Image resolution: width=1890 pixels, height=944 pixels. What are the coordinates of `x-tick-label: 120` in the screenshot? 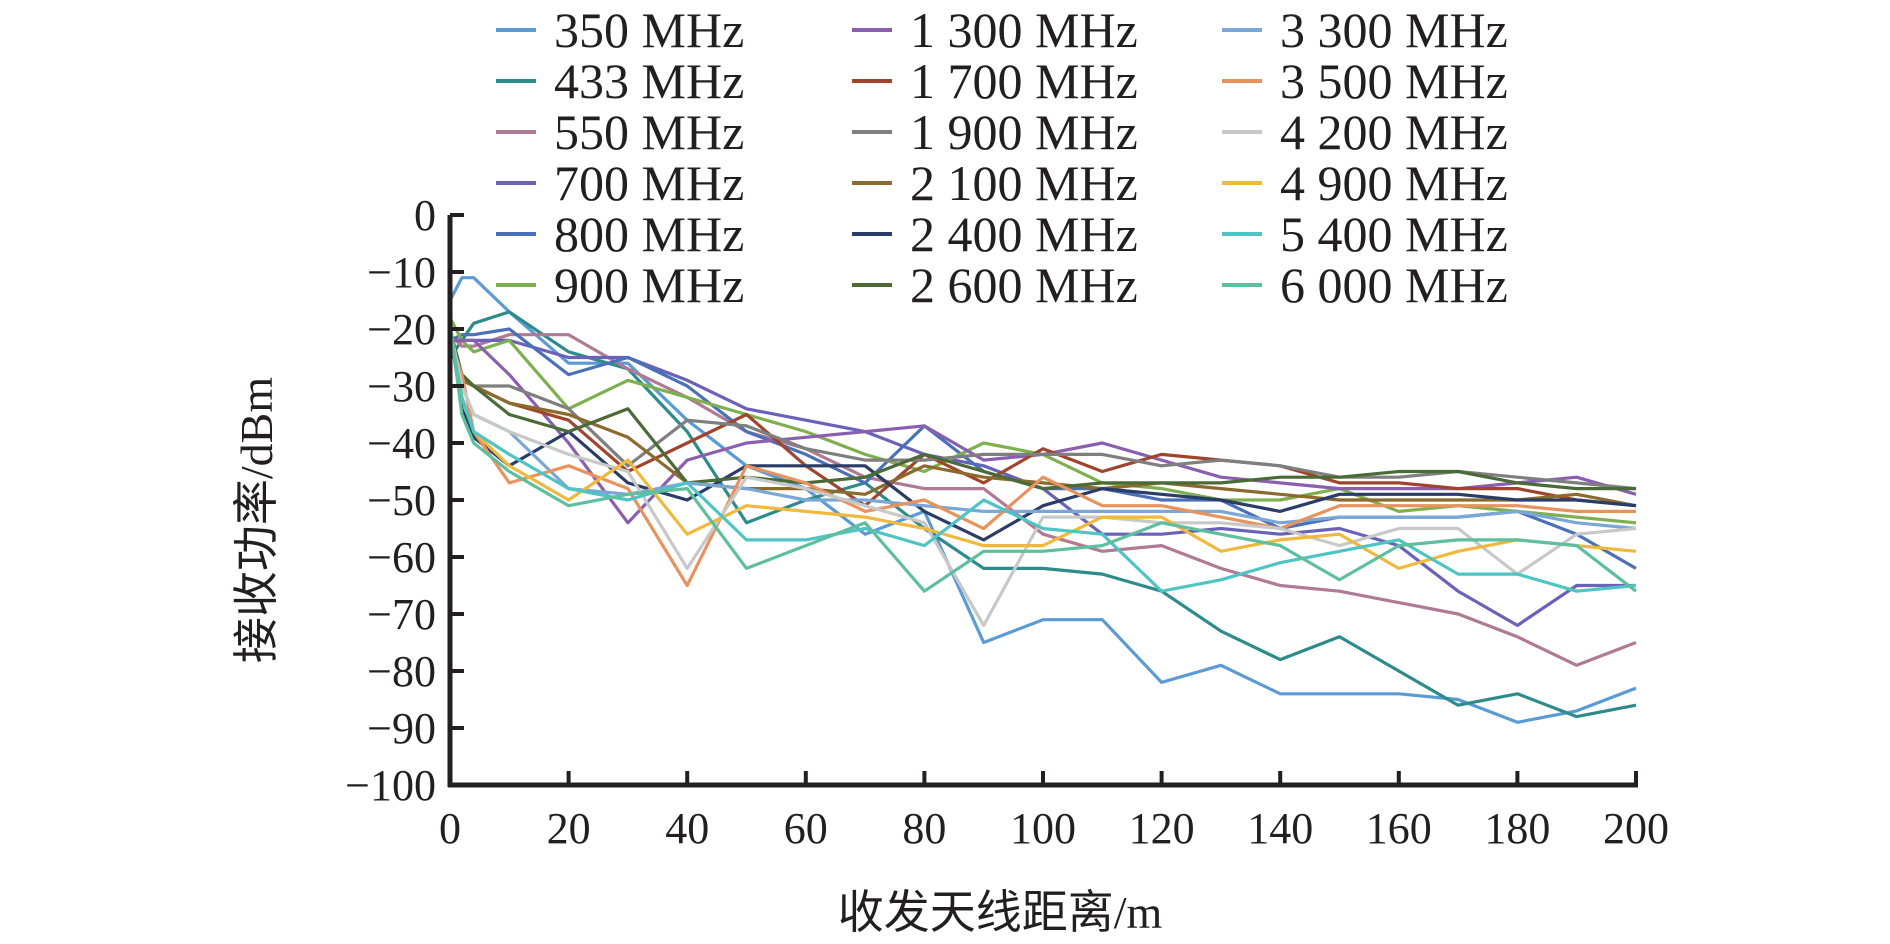 It's located at (1162, 828).